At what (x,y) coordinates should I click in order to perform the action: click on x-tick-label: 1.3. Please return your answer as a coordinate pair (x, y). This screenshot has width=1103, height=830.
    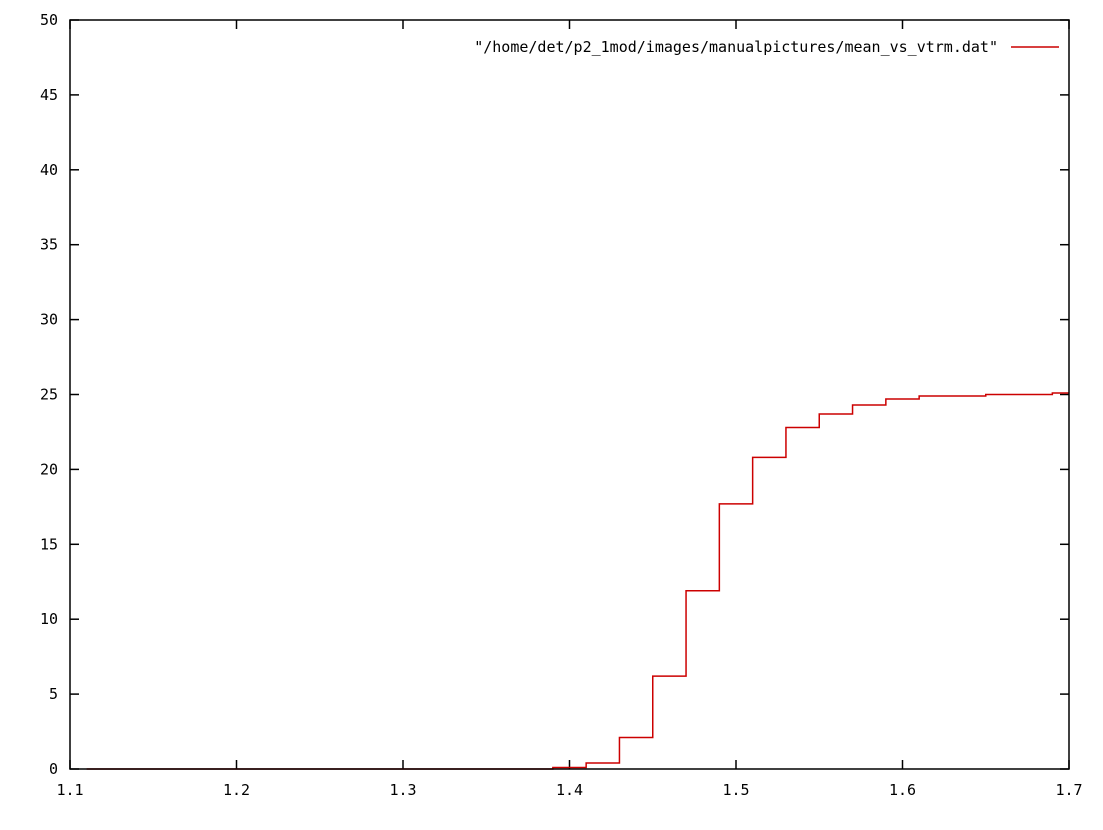
    Looking at the image, I should click on (402, 790).